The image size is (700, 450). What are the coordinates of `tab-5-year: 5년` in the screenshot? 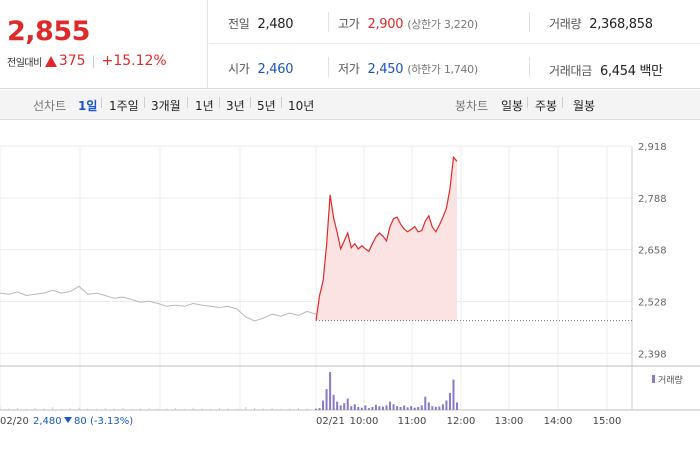 It's located at (266, 106).